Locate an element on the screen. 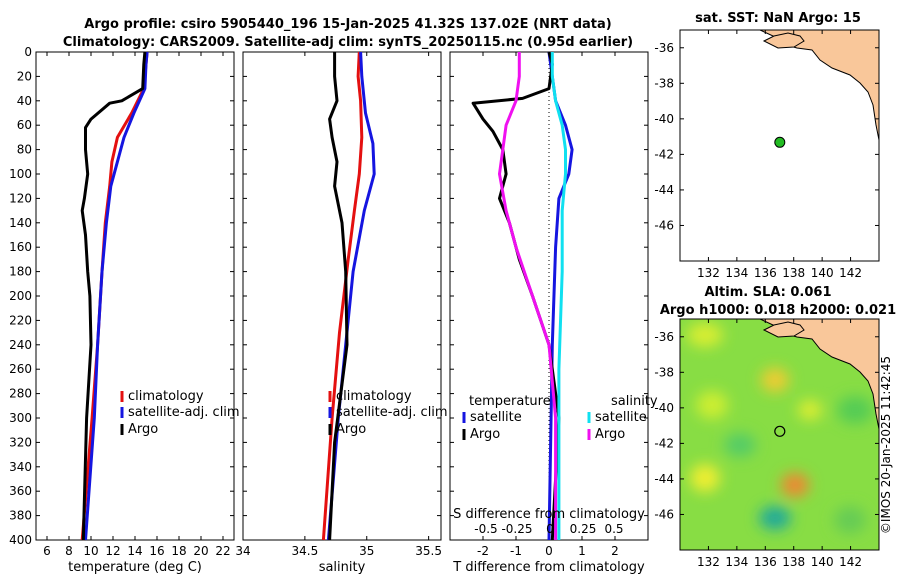  sla_map-latitude-label: -46 is located at coordinates (664, 514).